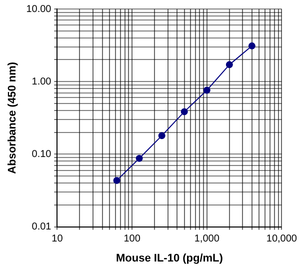 This screenshot has height=271, width=300. I want to click on x-tick-label: 1,000, so click(207, 239).